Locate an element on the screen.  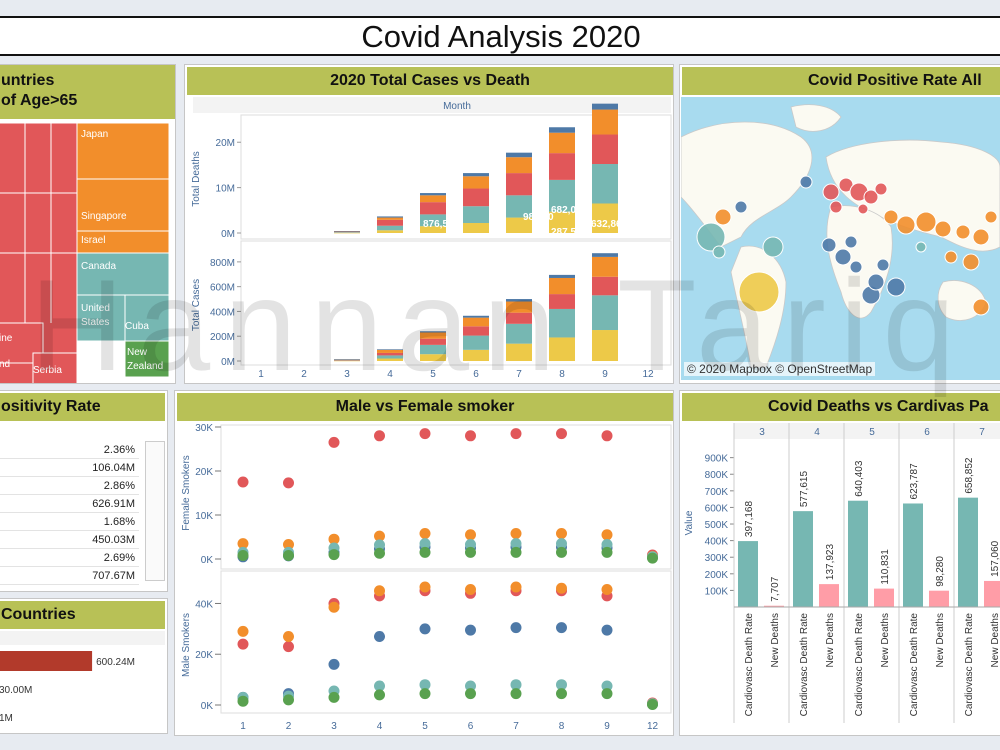
cardio-rate-label: 397,168 is located at coordinates (749, 519).